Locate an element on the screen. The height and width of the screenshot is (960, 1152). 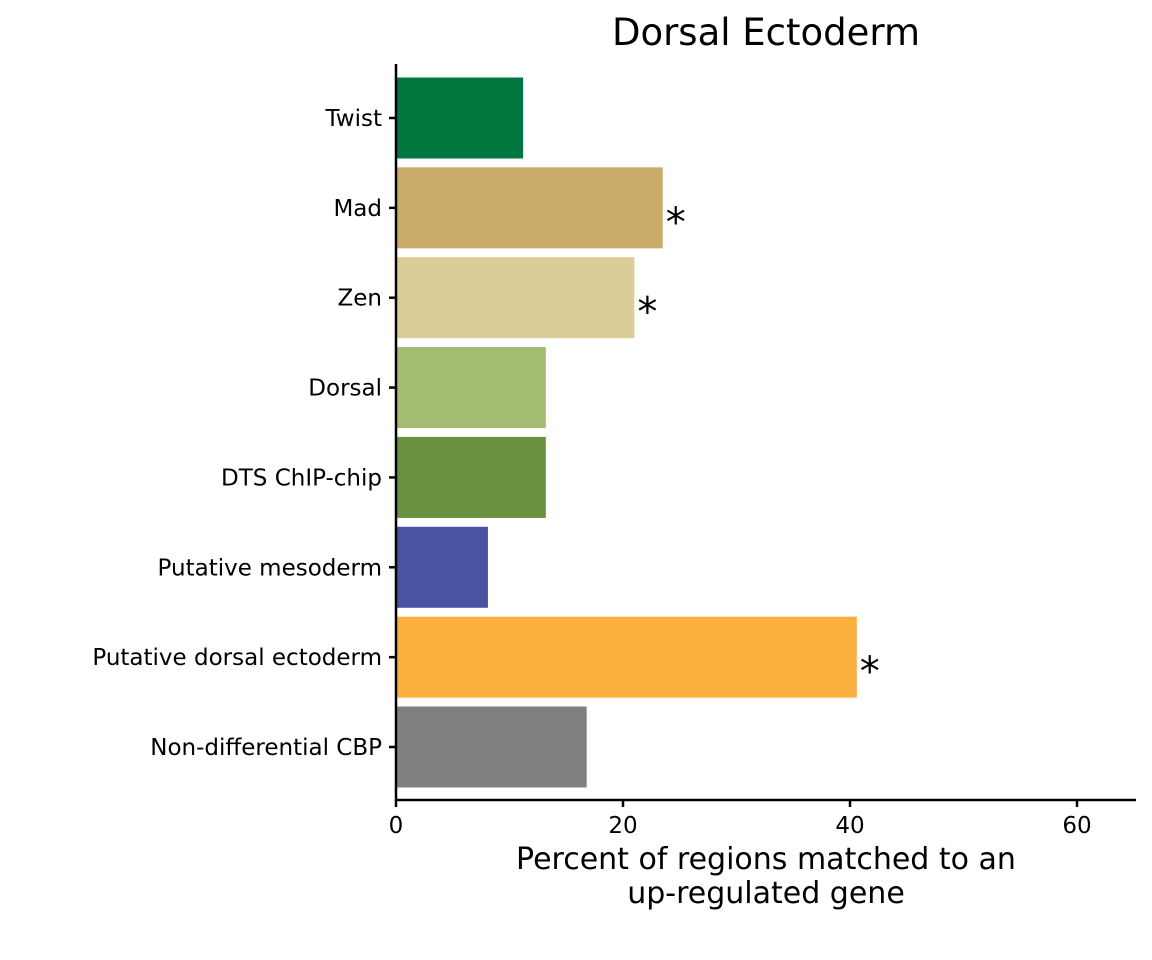
x-tick-label-40: 40 is located at coordinates (849, 826).